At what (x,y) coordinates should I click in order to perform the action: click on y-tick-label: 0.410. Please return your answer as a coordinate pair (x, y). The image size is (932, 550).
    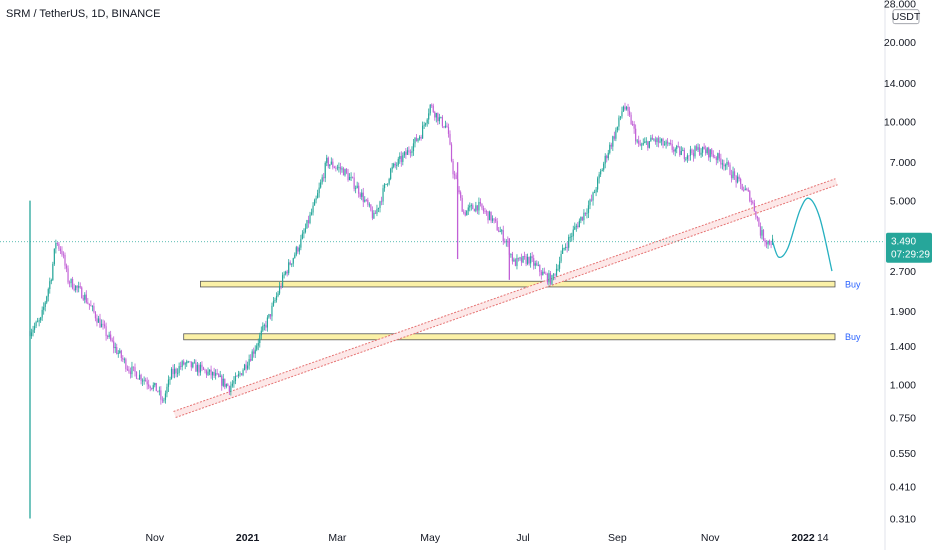
    Looking at the image, I should click on (903, 488).